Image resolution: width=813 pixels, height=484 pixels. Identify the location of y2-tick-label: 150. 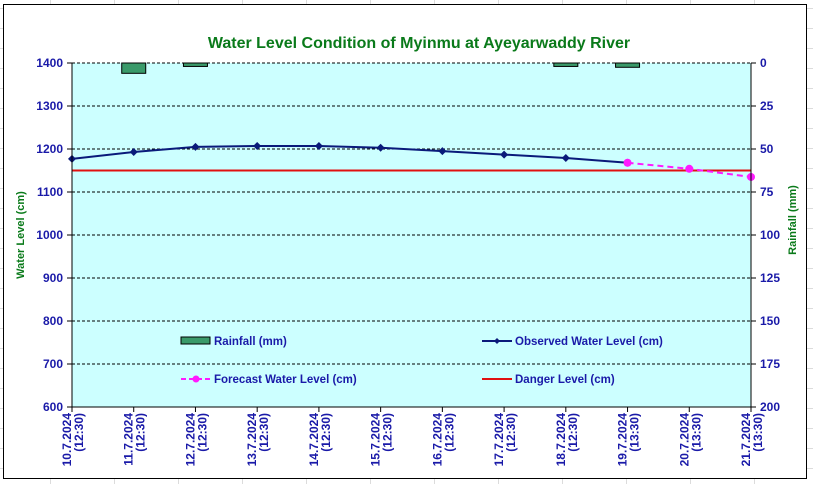
(770, 321).